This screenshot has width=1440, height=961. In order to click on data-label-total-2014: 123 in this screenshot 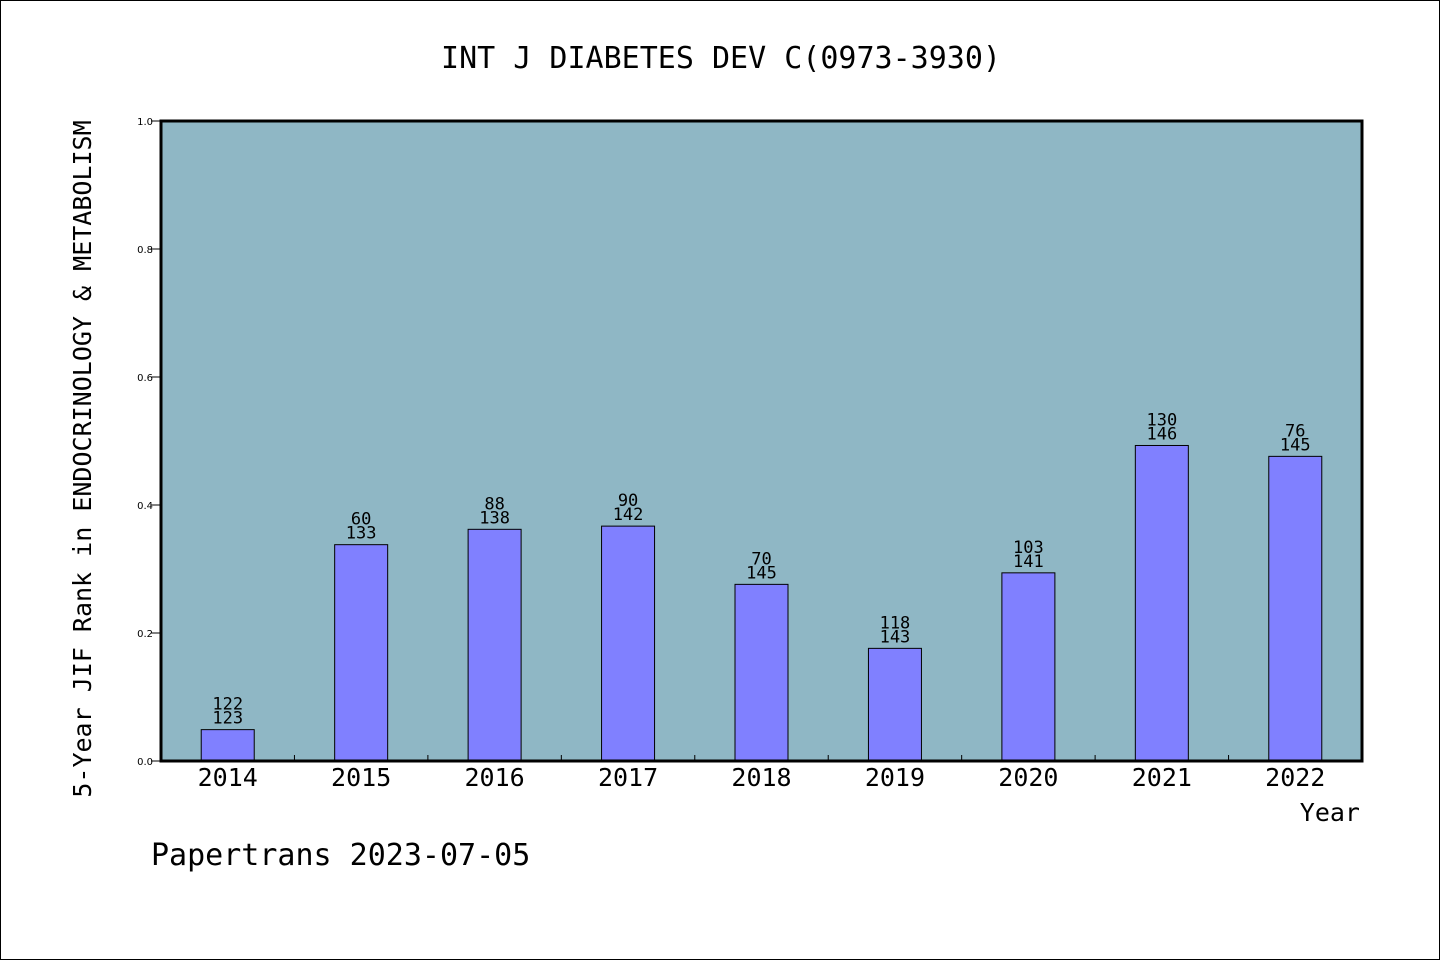, I will do `click(227, 719)`.